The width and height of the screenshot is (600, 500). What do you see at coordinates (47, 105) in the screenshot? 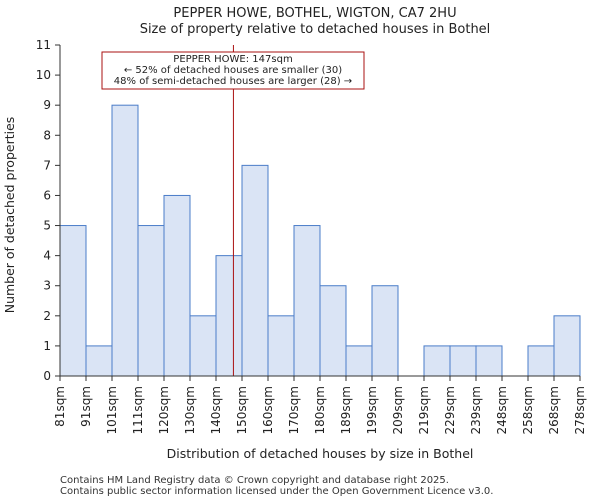
I see `y-tick-label: 9` at bounding box center [47, 105].